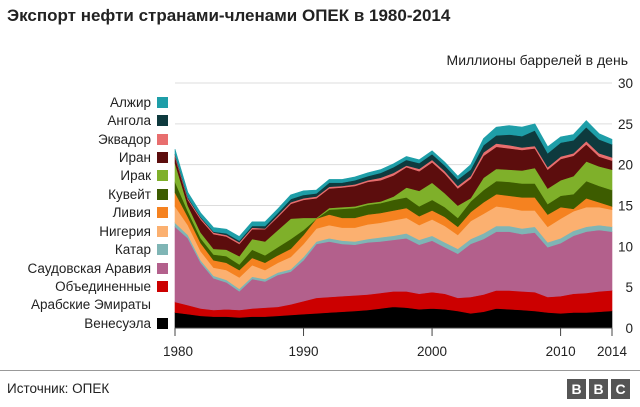 This screenshot has height=407, width=640. What do you see at coordinates (117, 323) in the screenshot?
I see `legend-label: Венесуэла` at bounding box center [117, 323].